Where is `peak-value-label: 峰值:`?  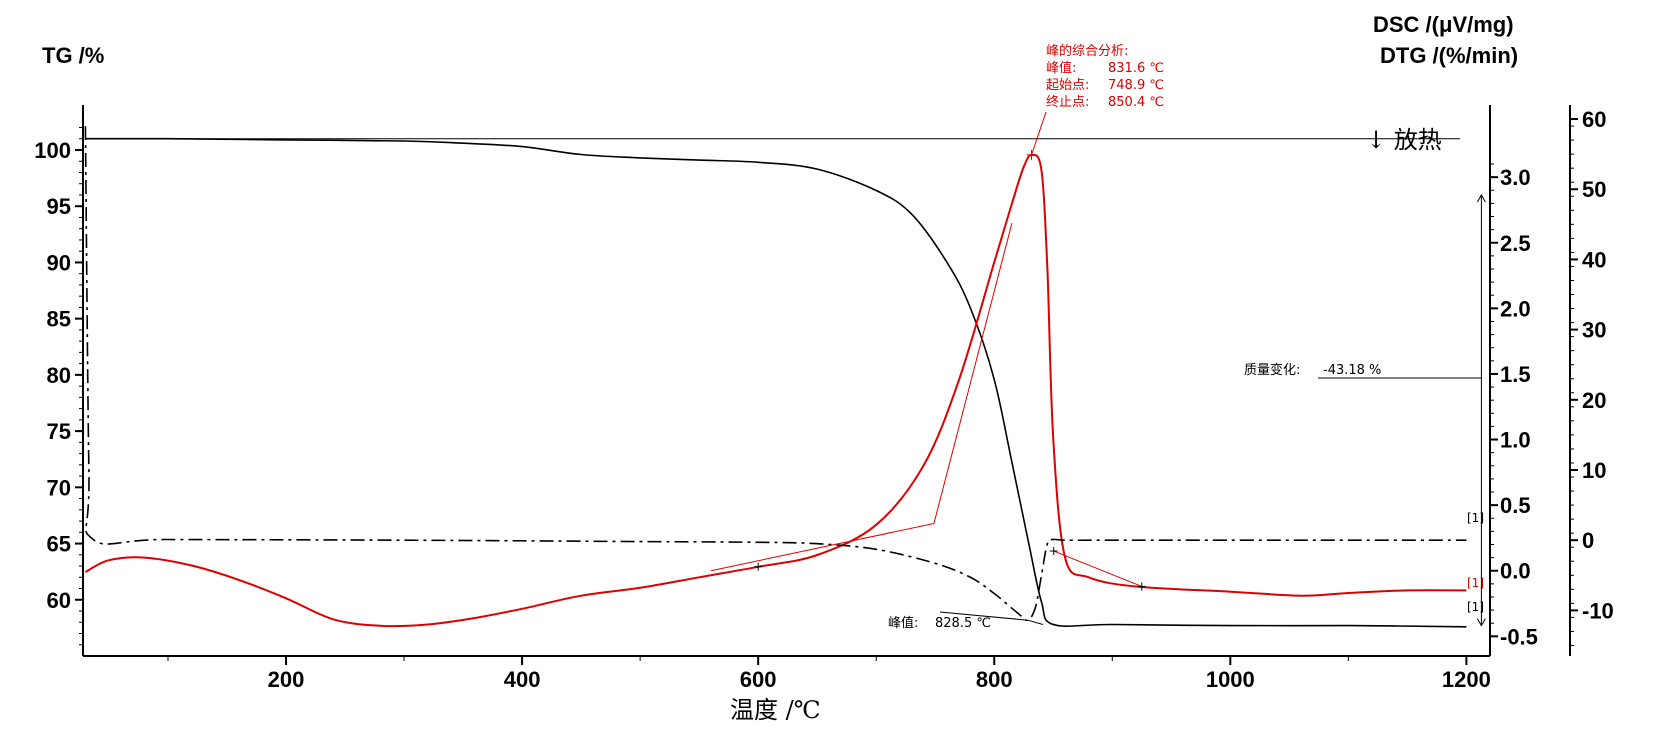
peak-value-label: 峰值: is located at coordinates (1061, 68).